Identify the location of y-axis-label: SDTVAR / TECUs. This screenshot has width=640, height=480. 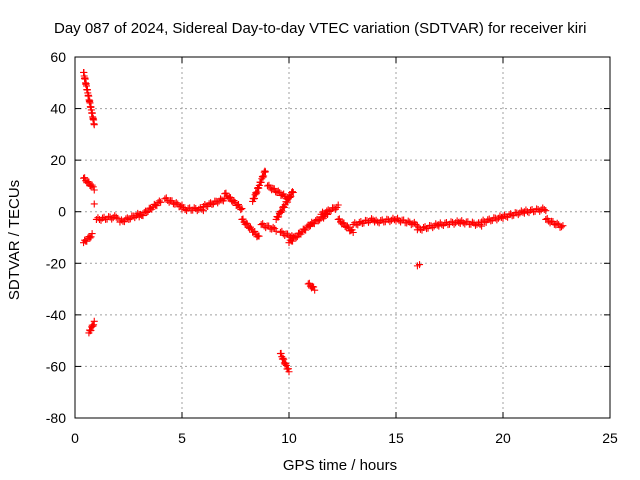
(14, 240).